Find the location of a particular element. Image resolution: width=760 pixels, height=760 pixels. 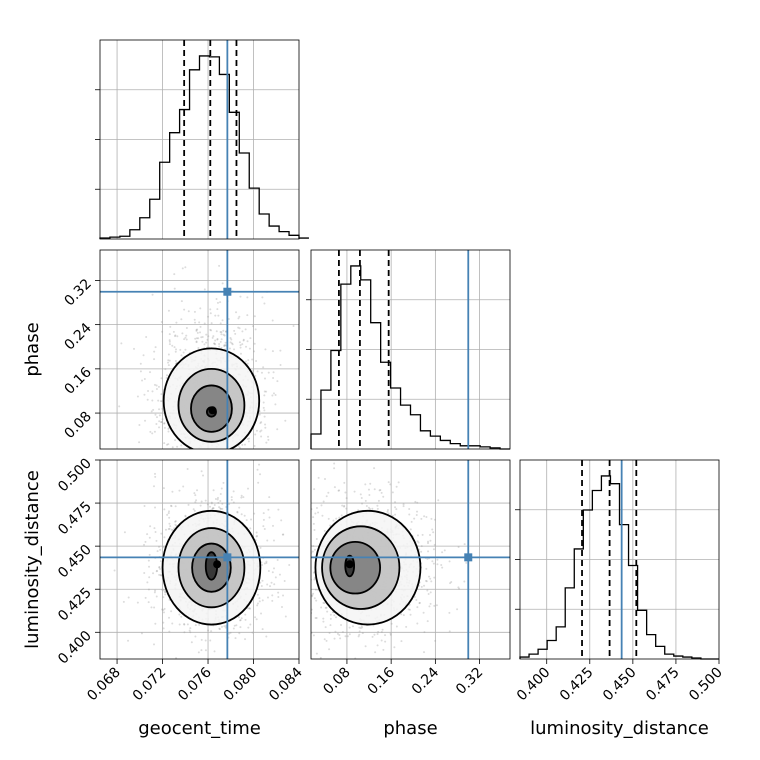

density-fill is located at coordinates (355, 567).